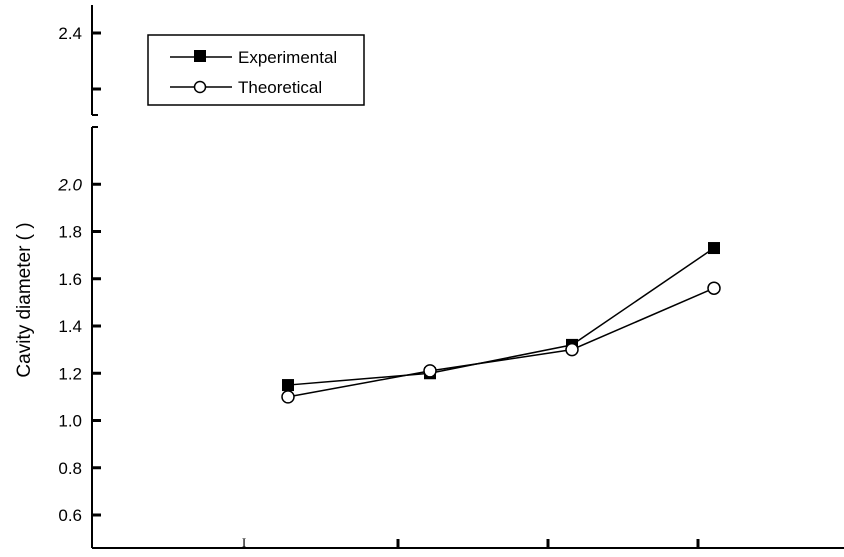 The width and height of the screenshot is (844, 557). I want to click on y-tick-label: 1.4, so click(70, 326).